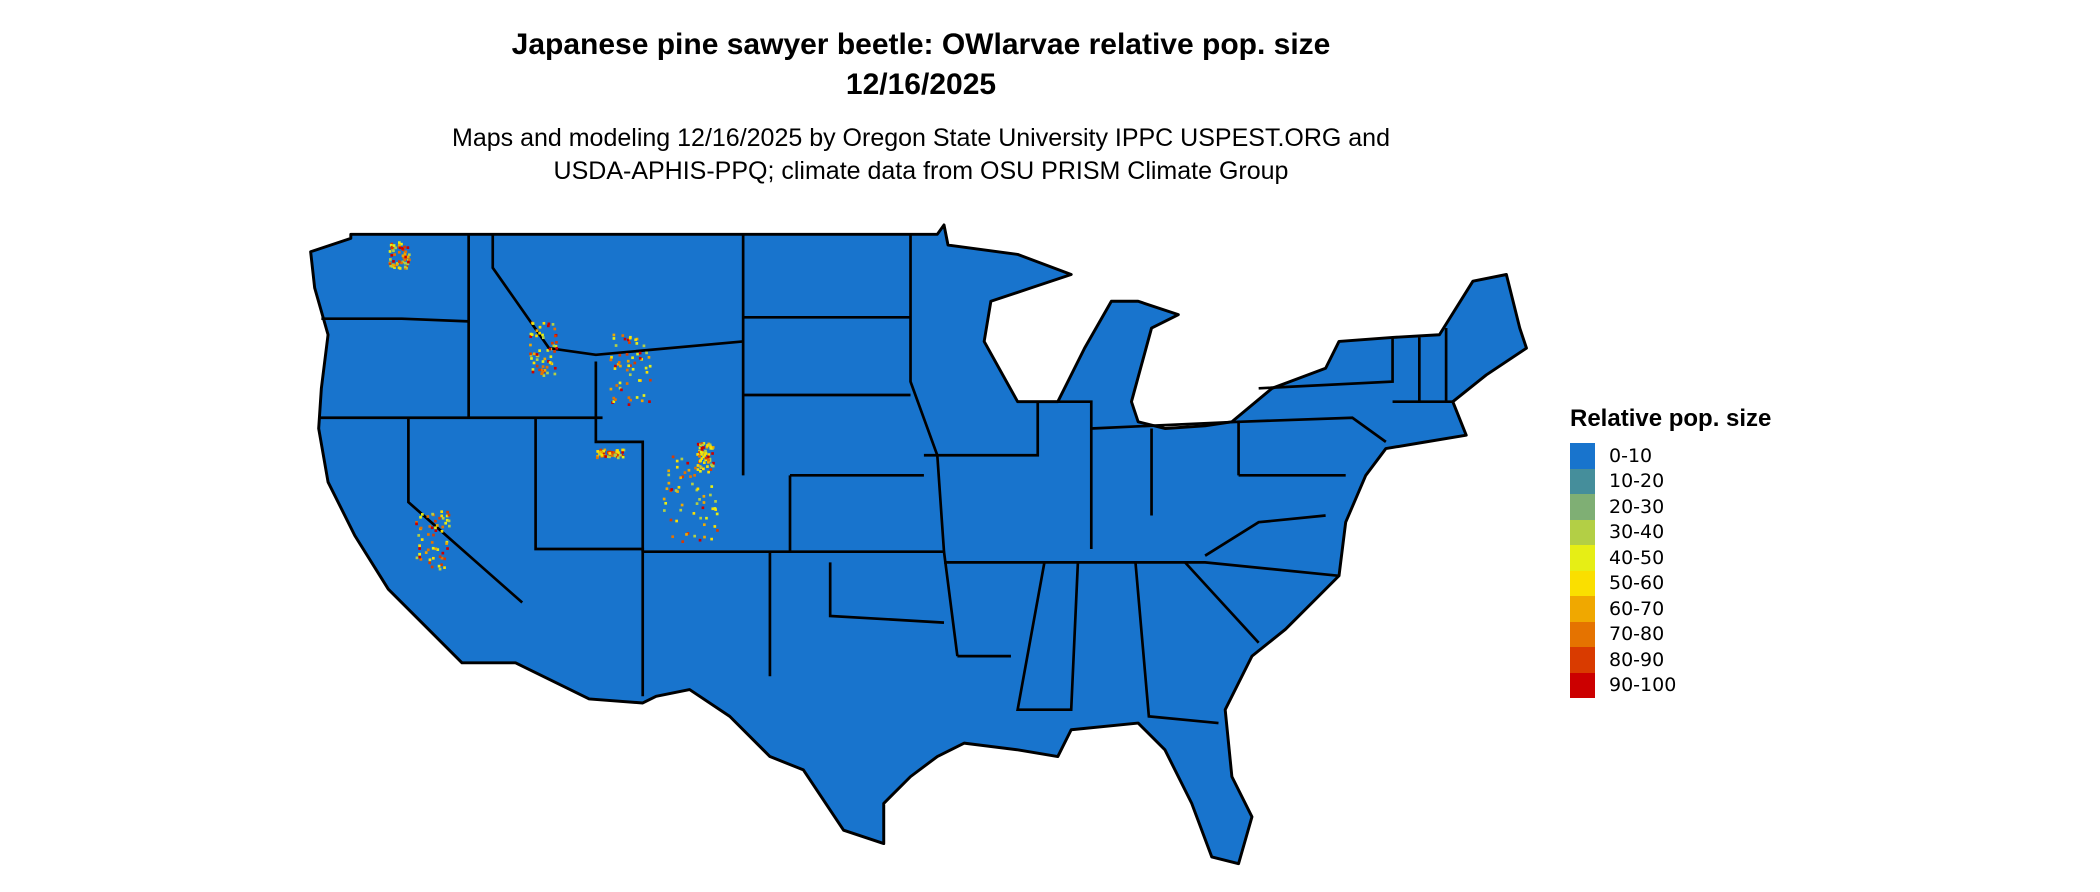  I want to click on legend-label: 60-70, so click(1637, 608).